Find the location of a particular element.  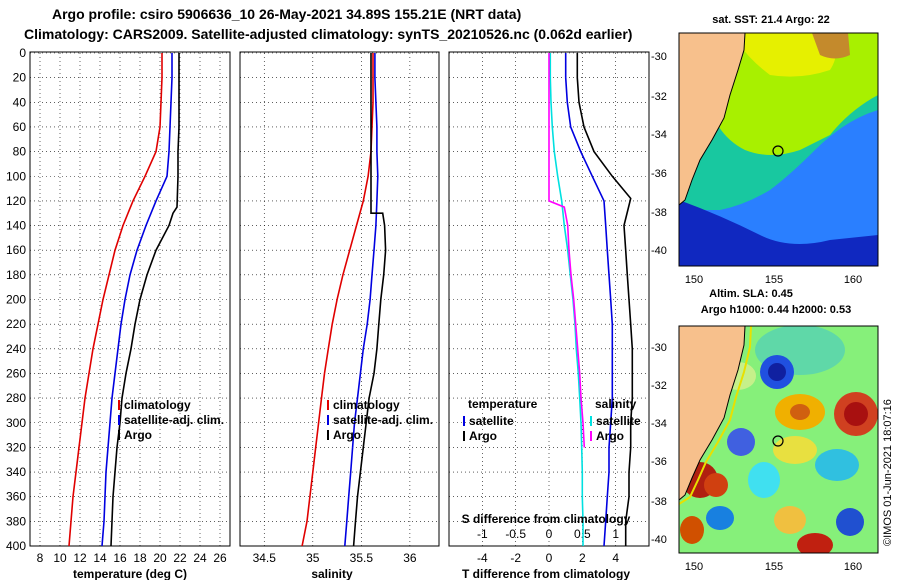

depth-tick-label: 320 is located at coordinates (16, 447).